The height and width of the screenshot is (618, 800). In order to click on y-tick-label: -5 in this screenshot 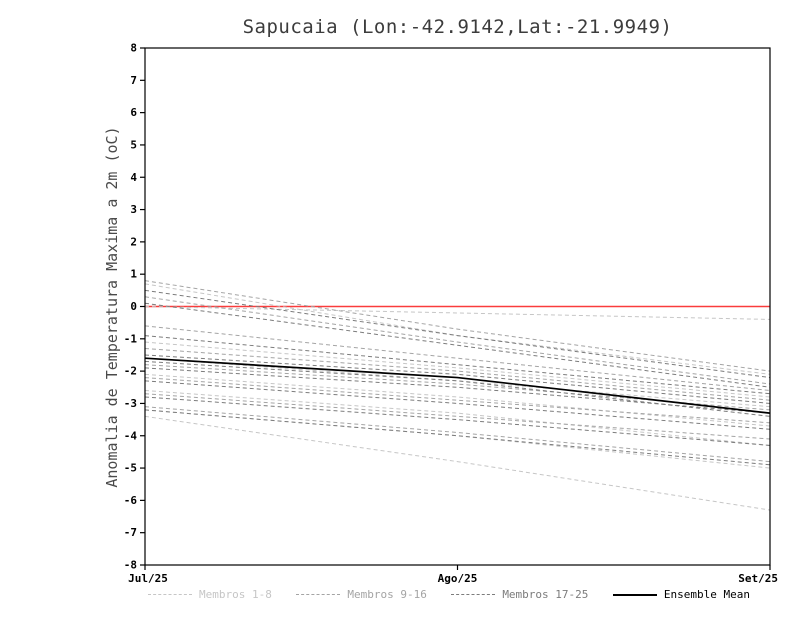, I will do `click(130, 468)`.